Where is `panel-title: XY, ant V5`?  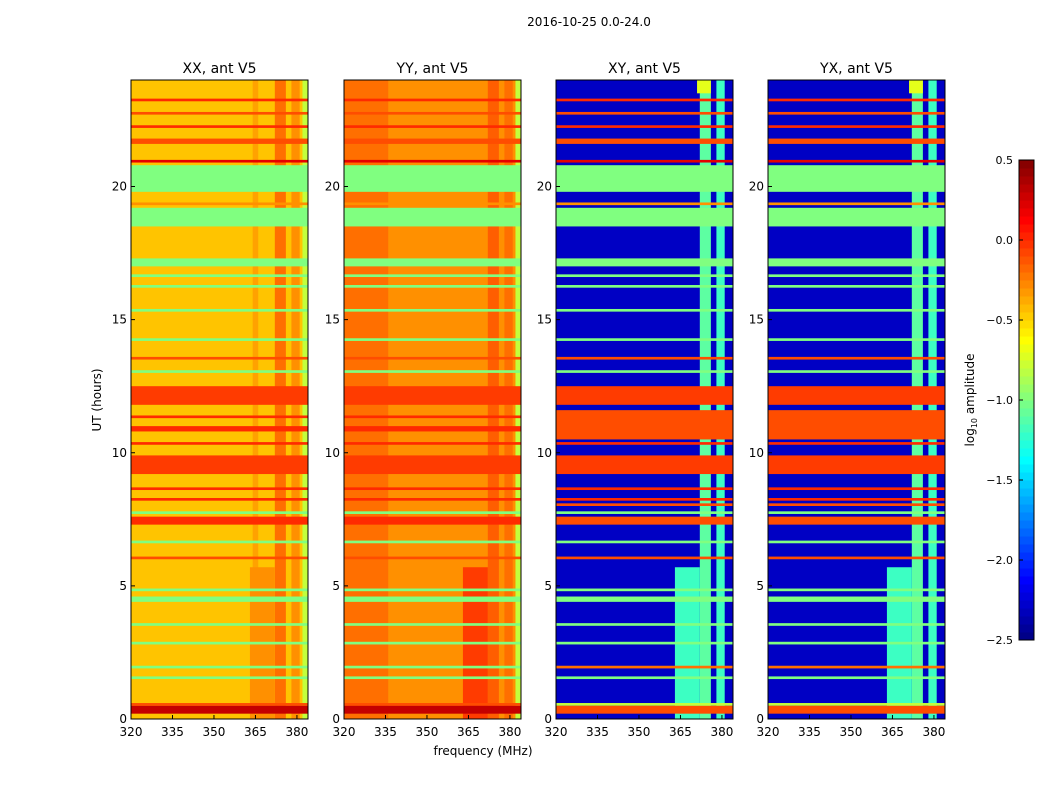 panel-title: XY, ant V5 is located at coordinates (644, 69).